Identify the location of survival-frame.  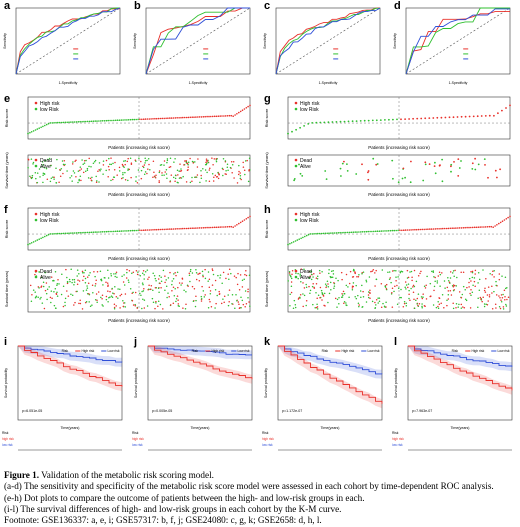
(399, 289).